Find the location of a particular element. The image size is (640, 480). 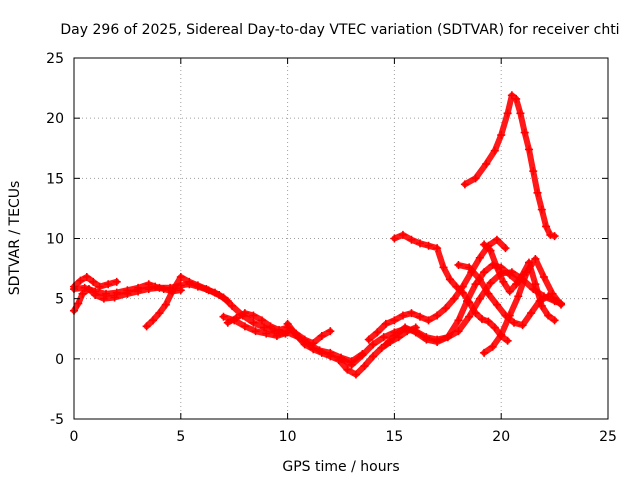

series-track is located at coordinates (509, 166).